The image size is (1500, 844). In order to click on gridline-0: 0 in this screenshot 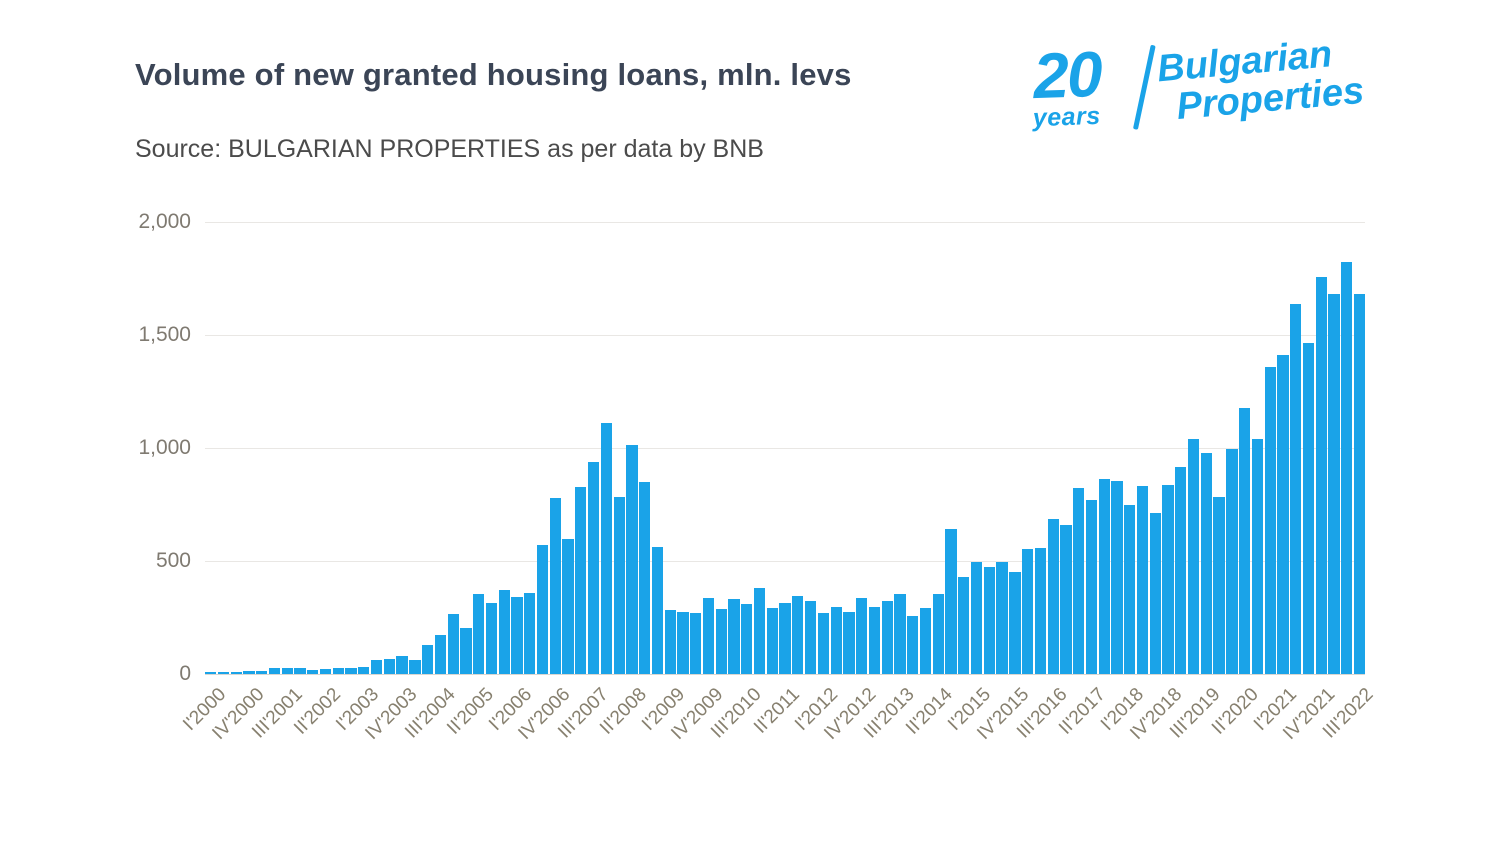, I will do `click(772, 673)`.